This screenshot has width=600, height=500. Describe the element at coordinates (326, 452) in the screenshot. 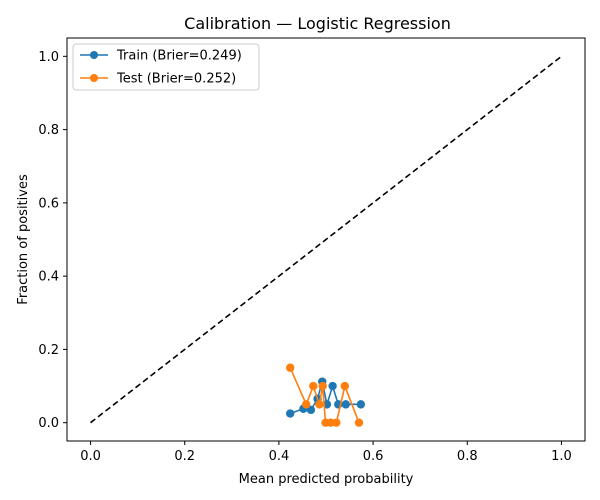

I see `x-axis-ticks: 0.0 0.2 0.4 0.6 0.8 1.0` at that location.